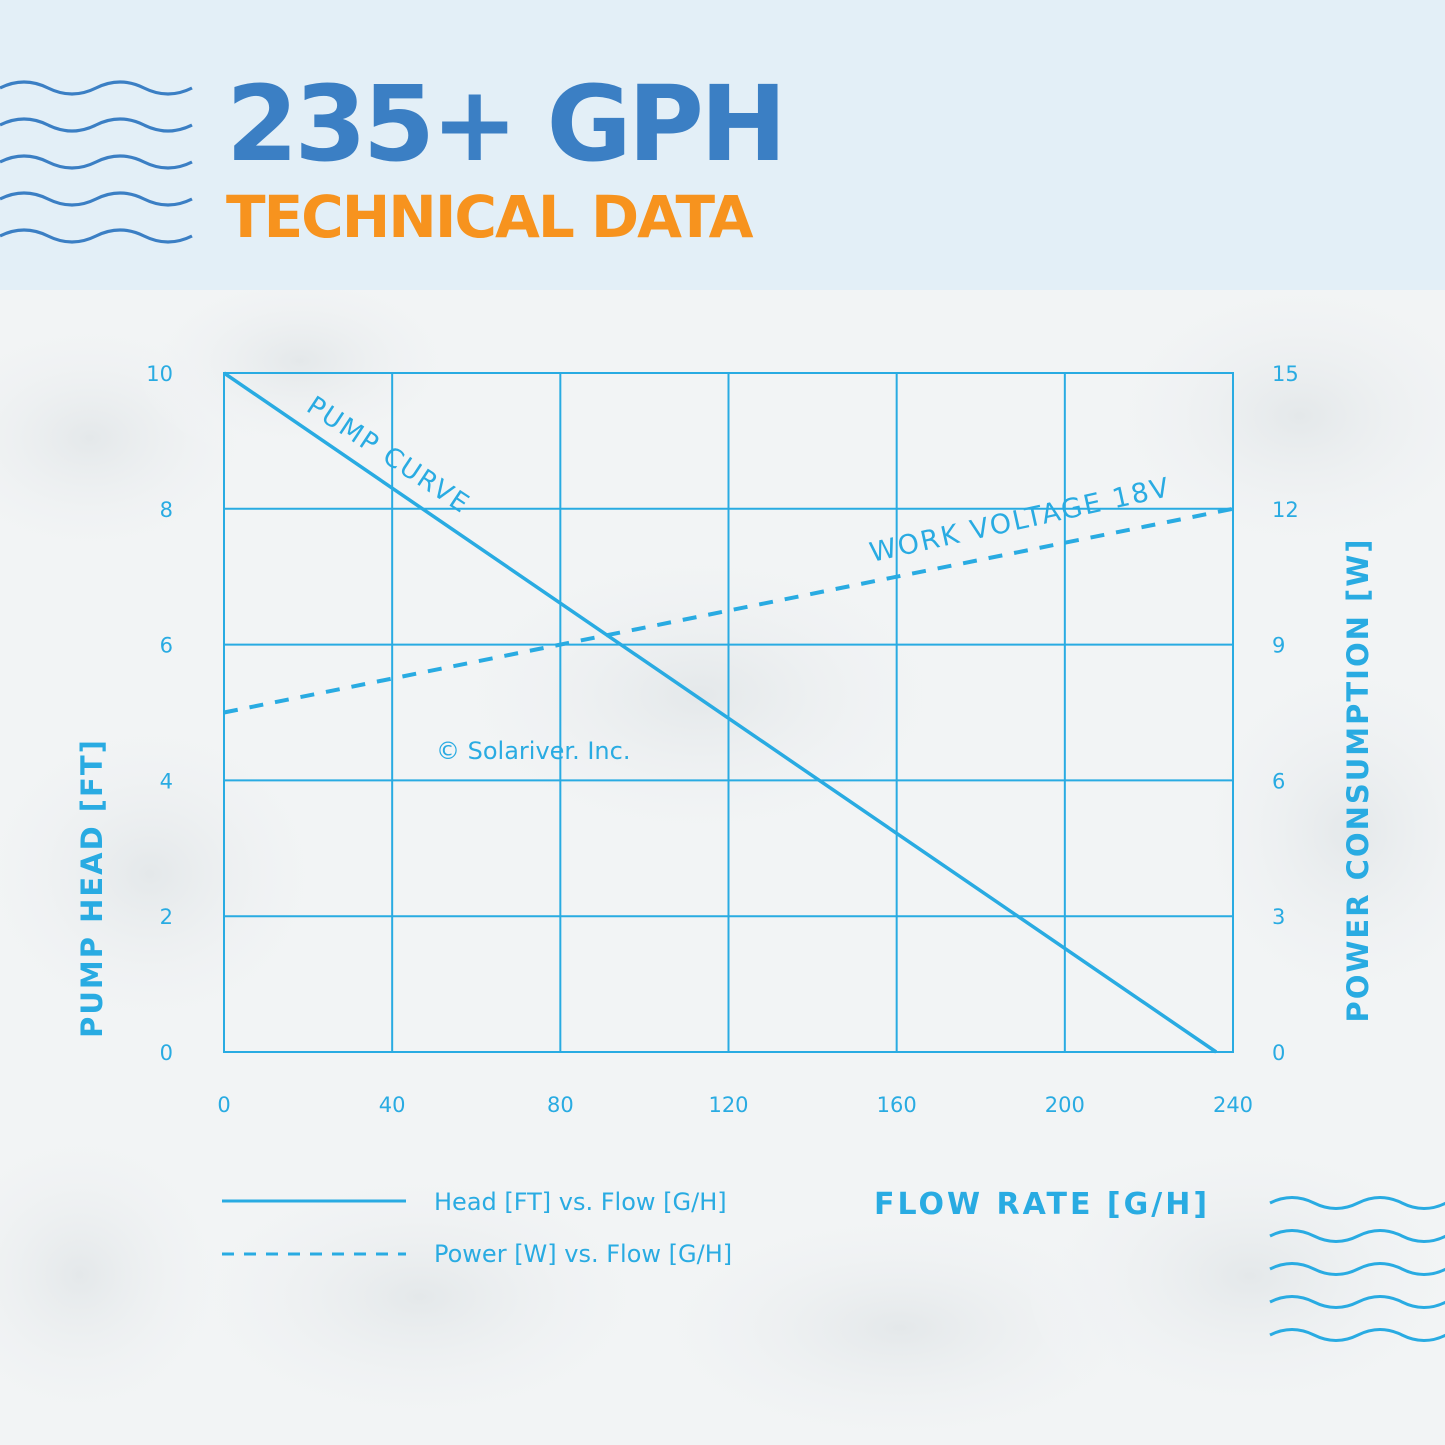 Image resolution: width=1445 pixels, height=1445 pixels. What do you see at coordinates (489, 217) in the screenshot?
I see `page-subtitle: TECHNICAL DATA` at bounding box center [489, 217].